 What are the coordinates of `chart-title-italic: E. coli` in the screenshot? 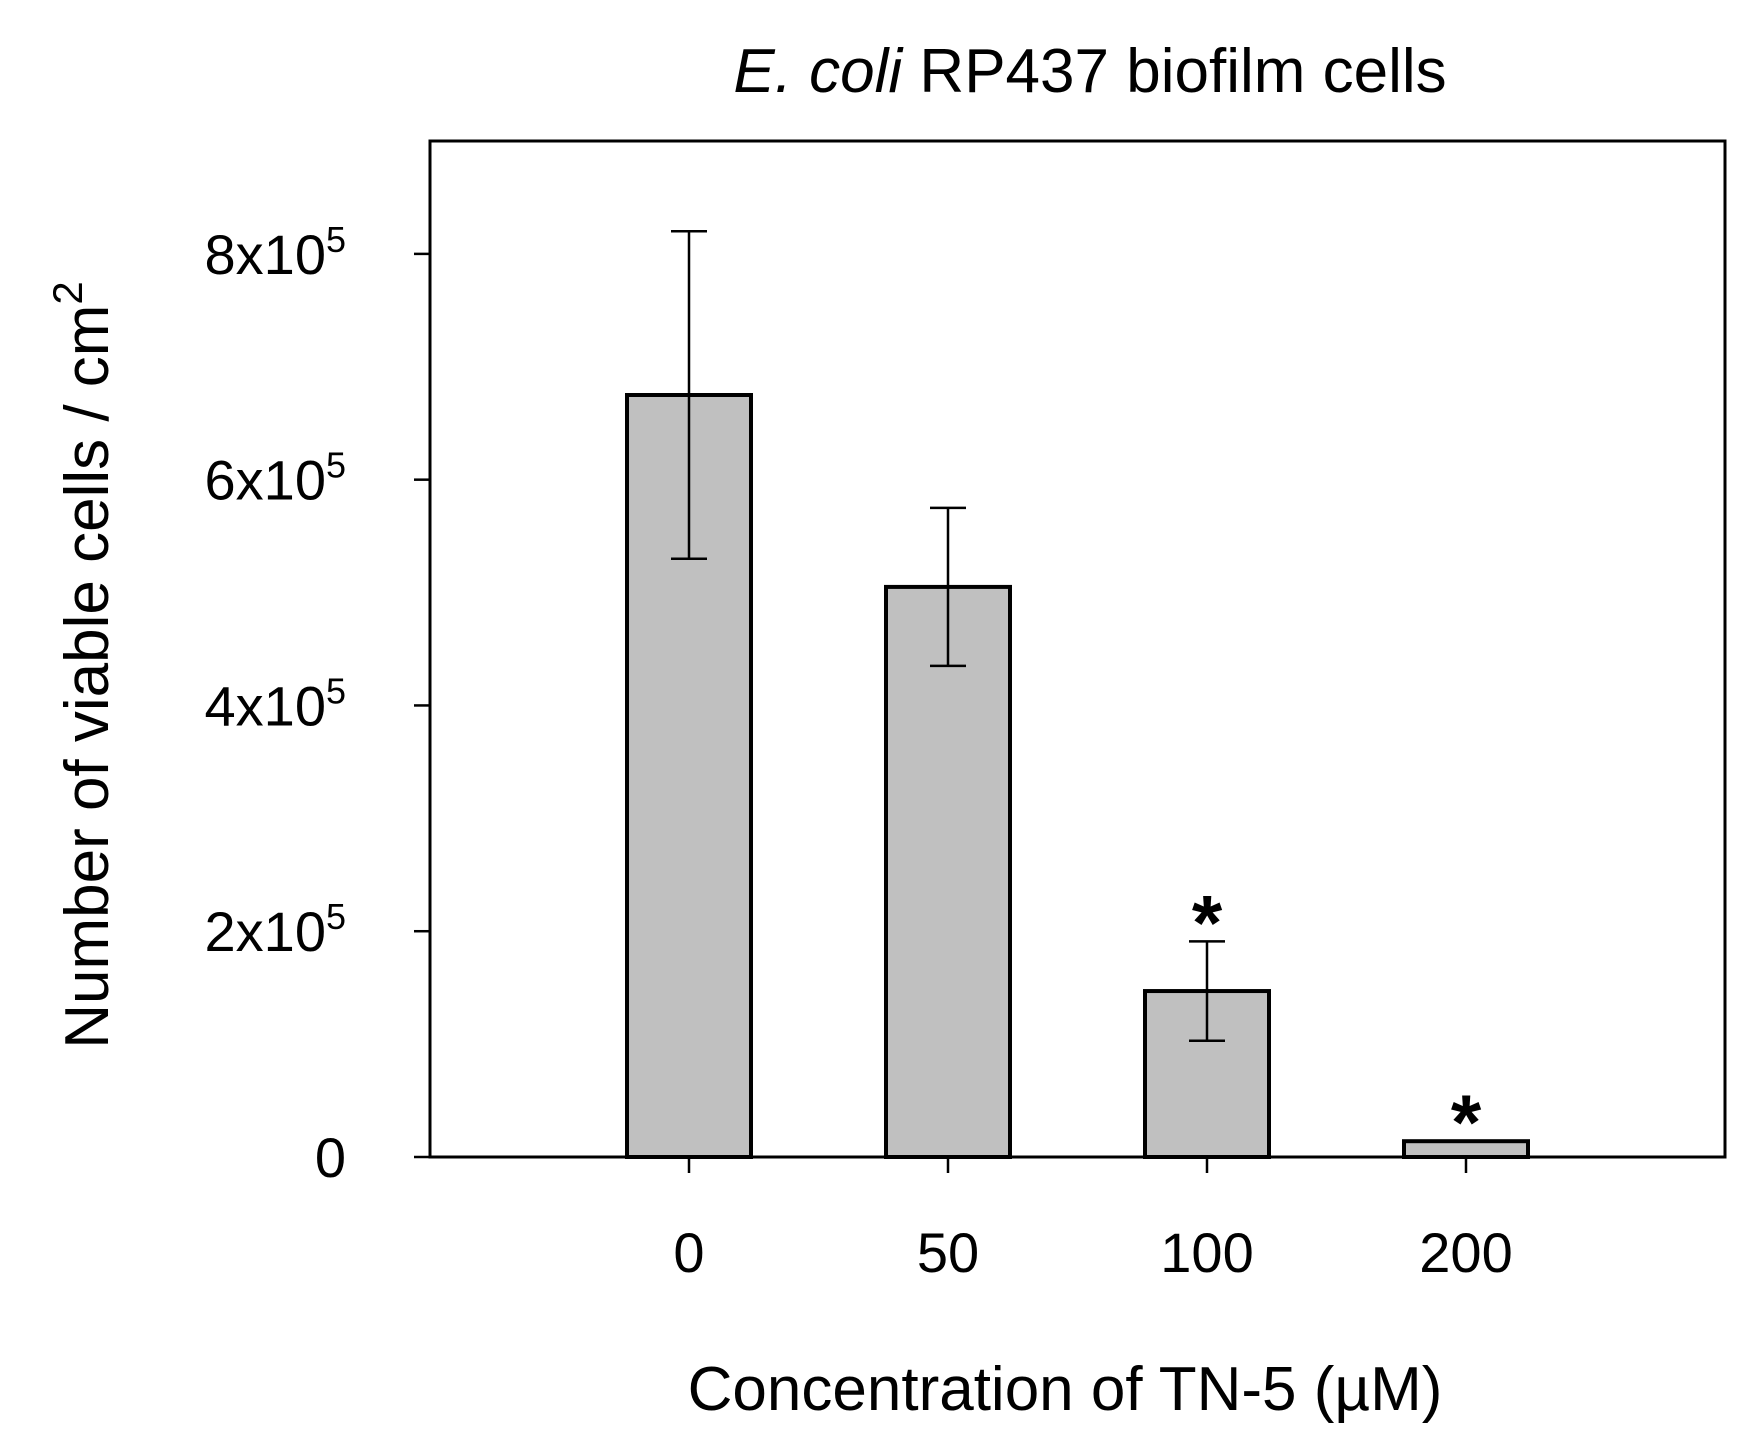 It's located at (818, 71).